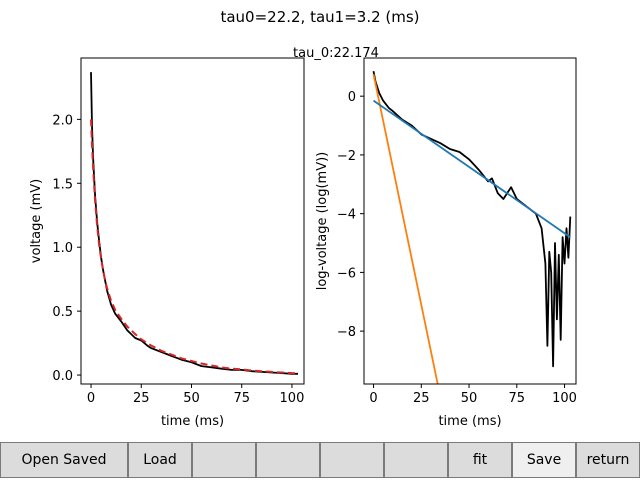 This screenshot has width=640, height=480. I want to click on return-button: return, so click(608, 460).